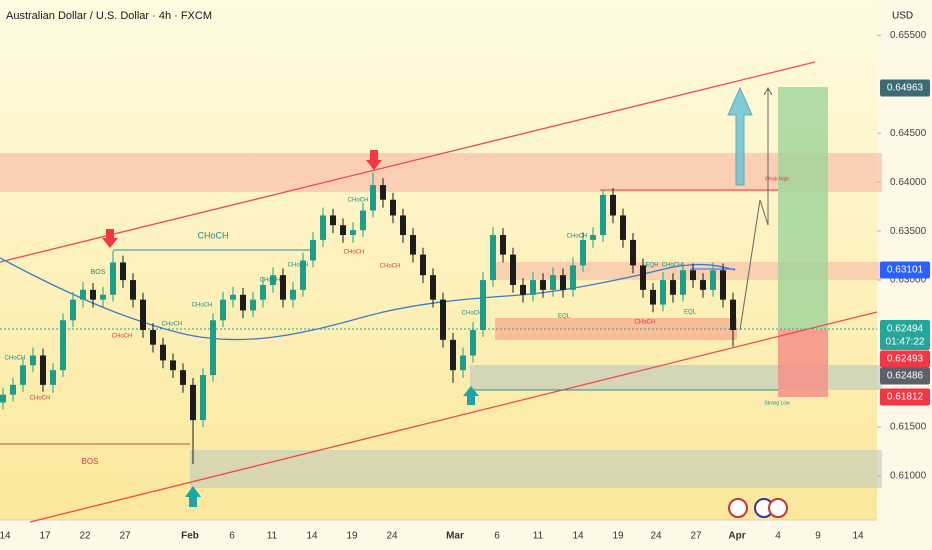 The height and width of the screenshot is (550, 932). Describe the element at coordinates (908, 133) in the screenshot. I see `y-tick-label: 0.64500` at that location.